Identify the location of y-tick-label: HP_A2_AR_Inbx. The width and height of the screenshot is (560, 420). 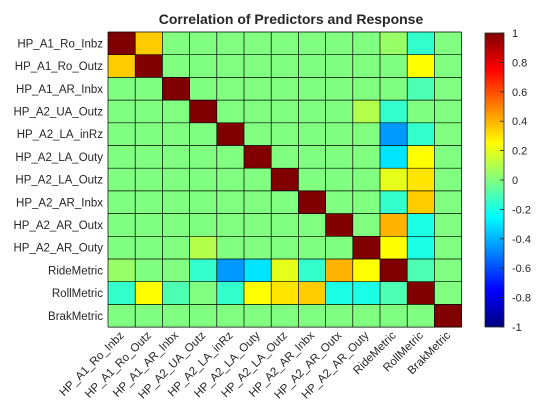
(59, 203).